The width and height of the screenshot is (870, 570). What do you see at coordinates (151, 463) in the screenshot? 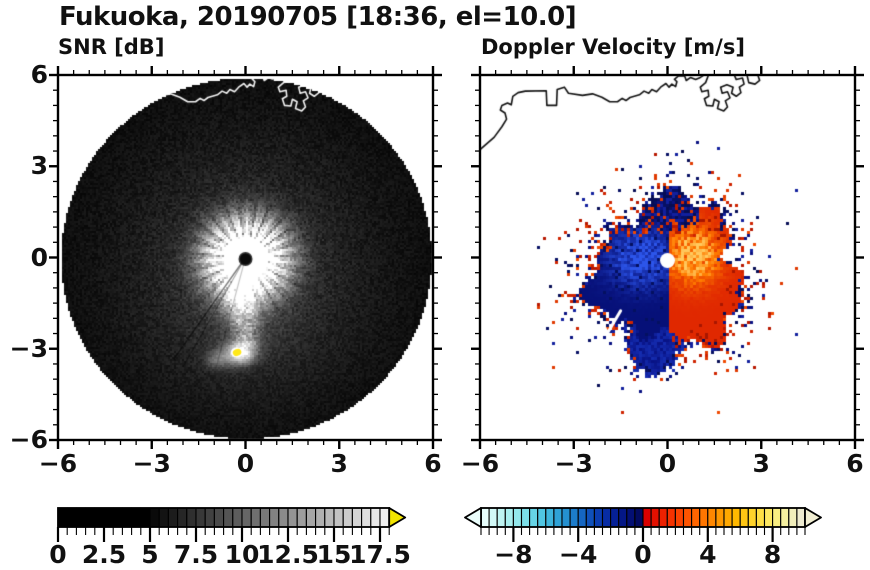
I see `snr-x-tick-label: −3` at bounding box center [151, 463].